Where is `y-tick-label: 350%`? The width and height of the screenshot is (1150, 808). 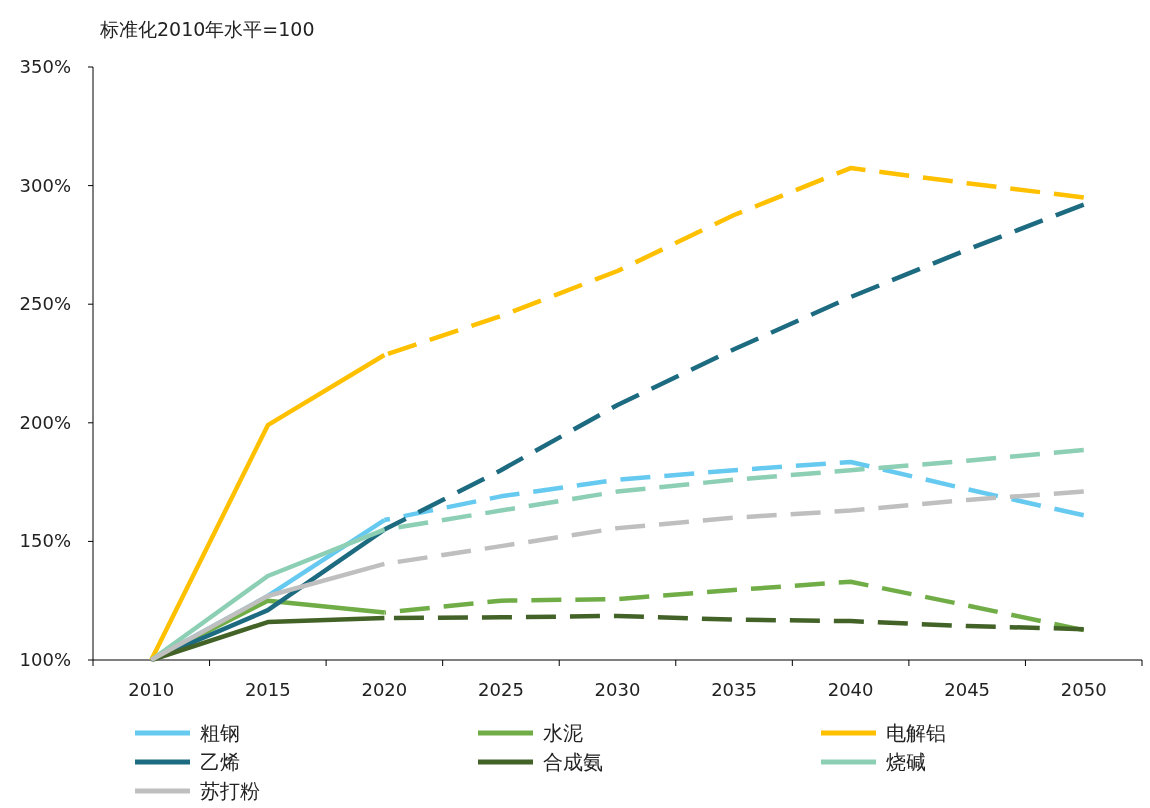 y-tick-label: 350% is located at coordinates (45, 66).